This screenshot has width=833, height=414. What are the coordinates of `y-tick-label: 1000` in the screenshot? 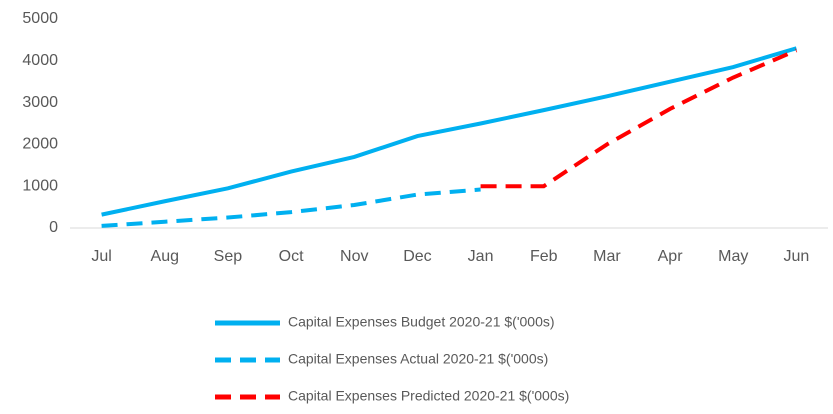 It's located at (40, 185).